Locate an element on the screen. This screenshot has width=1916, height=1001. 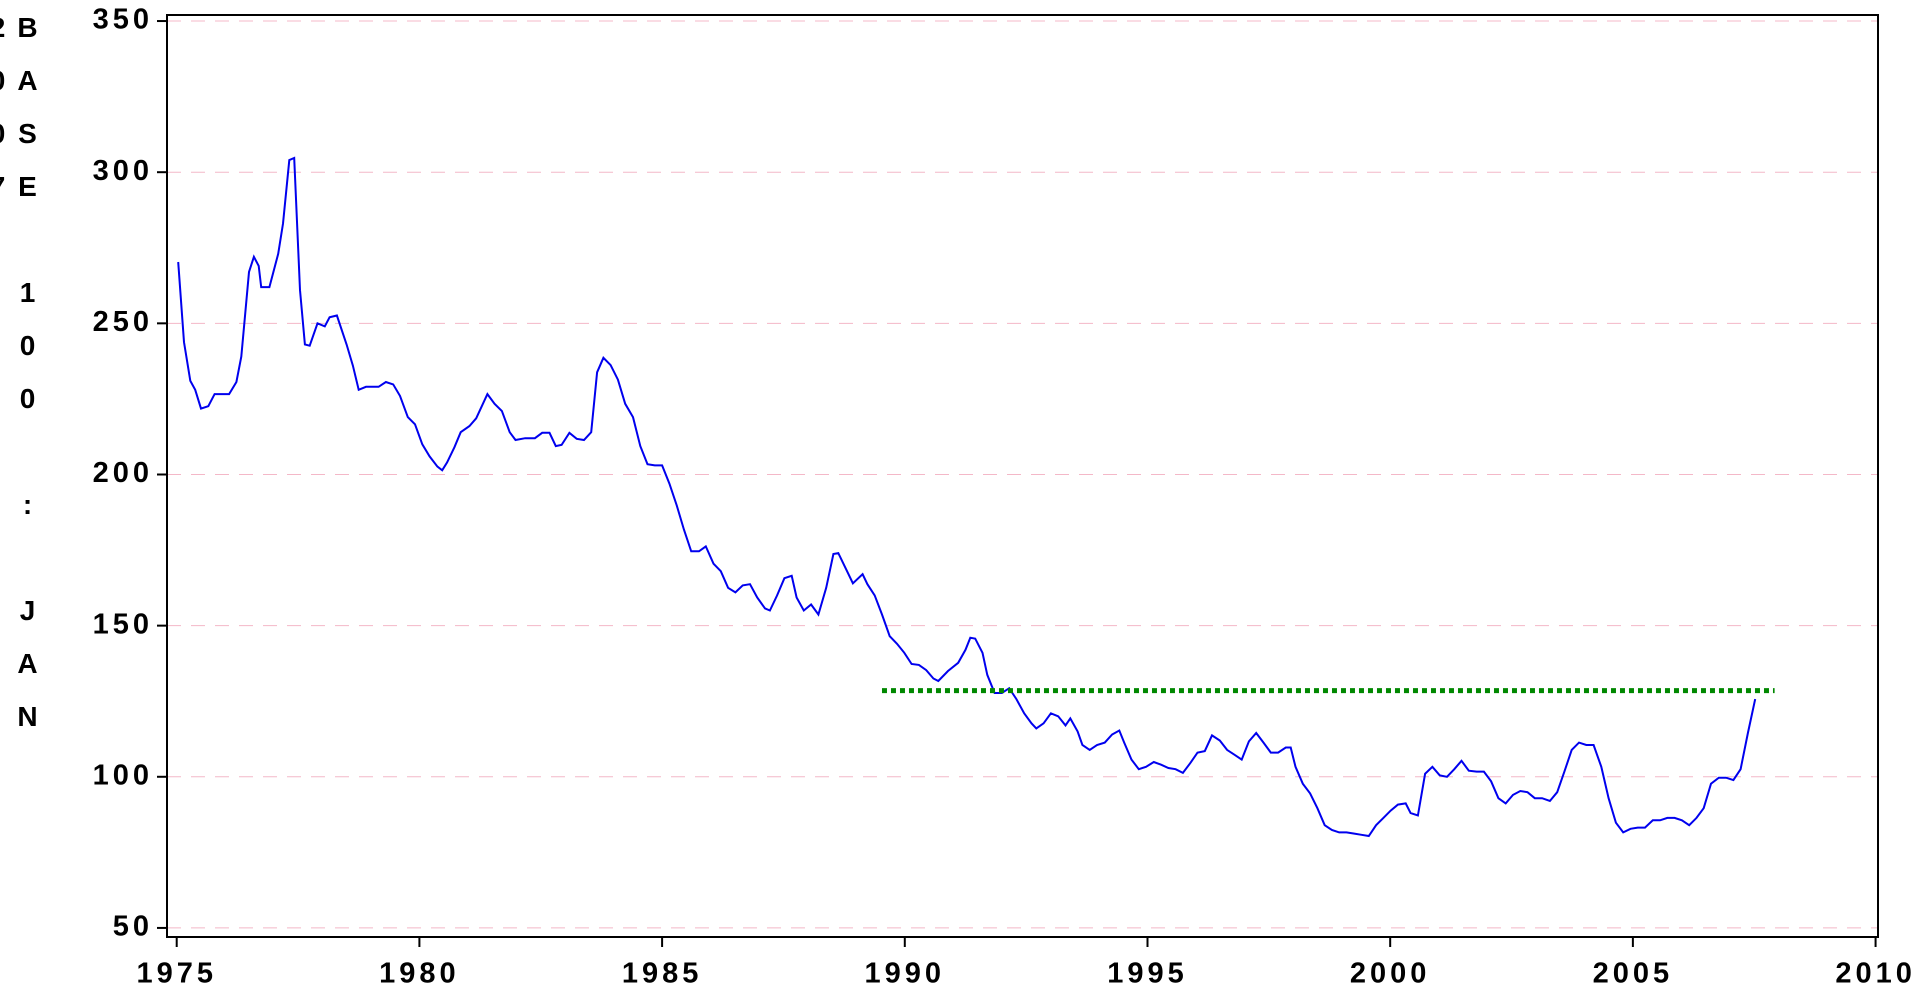
x-tick-label: 2000 is located at coordinates (1390, 974).